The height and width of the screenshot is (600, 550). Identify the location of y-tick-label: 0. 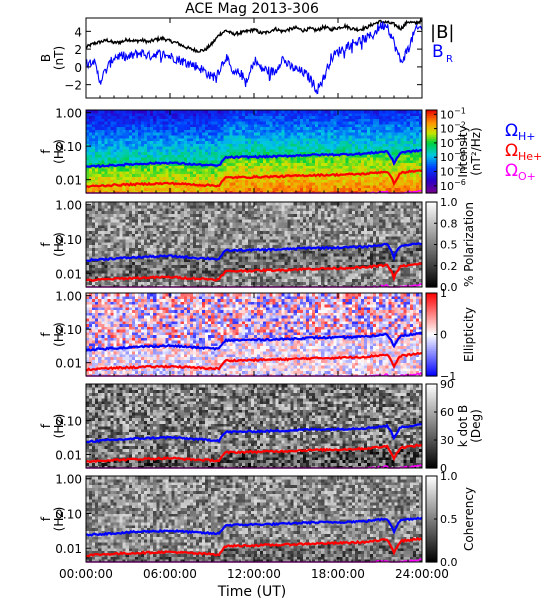
(78, 68).